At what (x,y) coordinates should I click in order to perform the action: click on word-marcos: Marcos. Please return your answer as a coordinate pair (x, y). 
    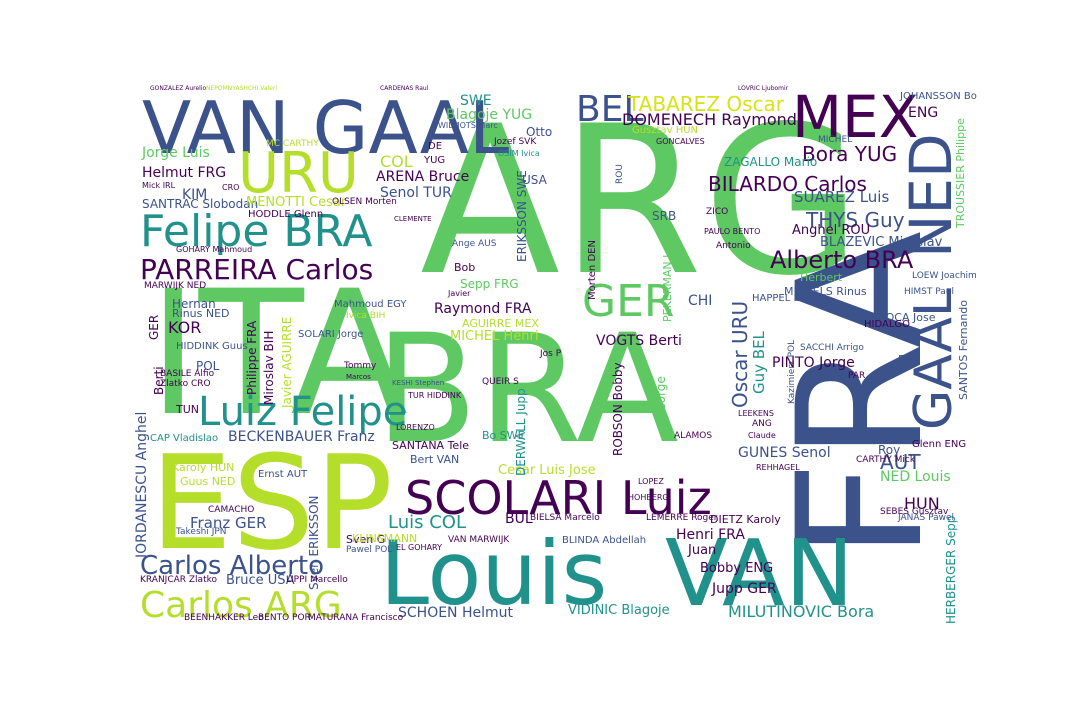
    Looking at the image, I should click on (358, 377).